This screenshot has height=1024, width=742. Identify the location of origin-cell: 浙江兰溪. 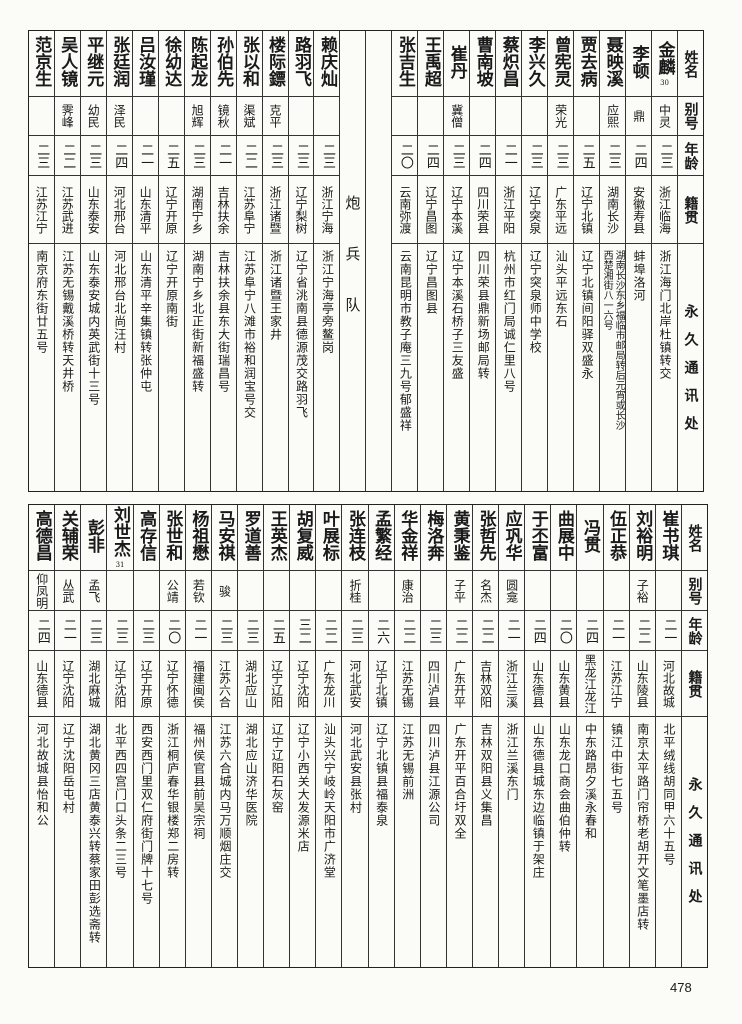
(512, 684).